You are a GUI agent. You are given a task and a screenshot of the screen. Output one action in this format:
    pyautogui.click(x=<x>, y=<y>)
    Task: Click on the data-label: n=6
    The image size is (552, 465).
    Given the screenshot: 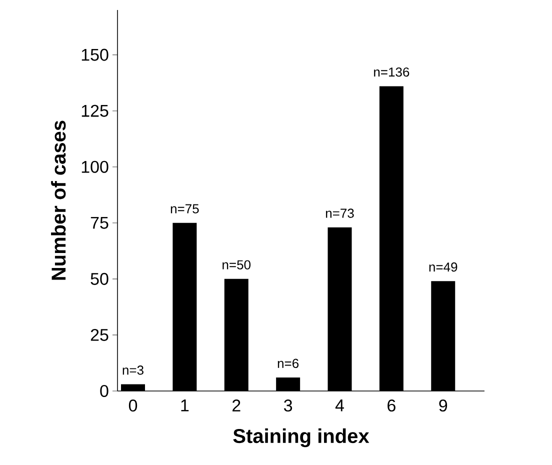 What is the action you would take?
    pyautogui.click(x=288, y=363)
    